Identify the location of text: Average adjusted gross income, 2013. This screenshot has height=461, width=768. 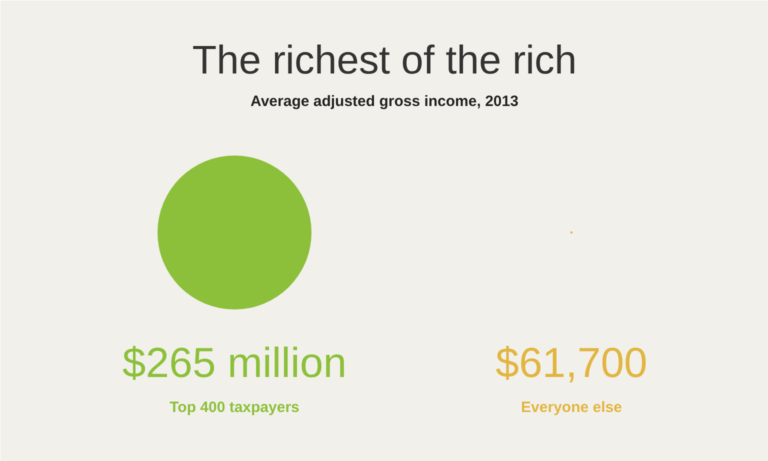
(384, 101).